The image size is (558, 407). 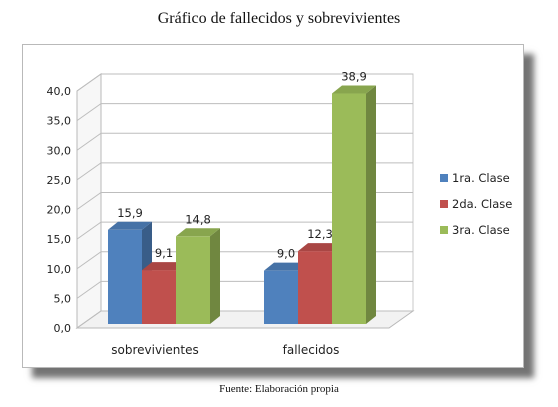 I want to click on data-label: 38,9, so click(x=354, y=77).